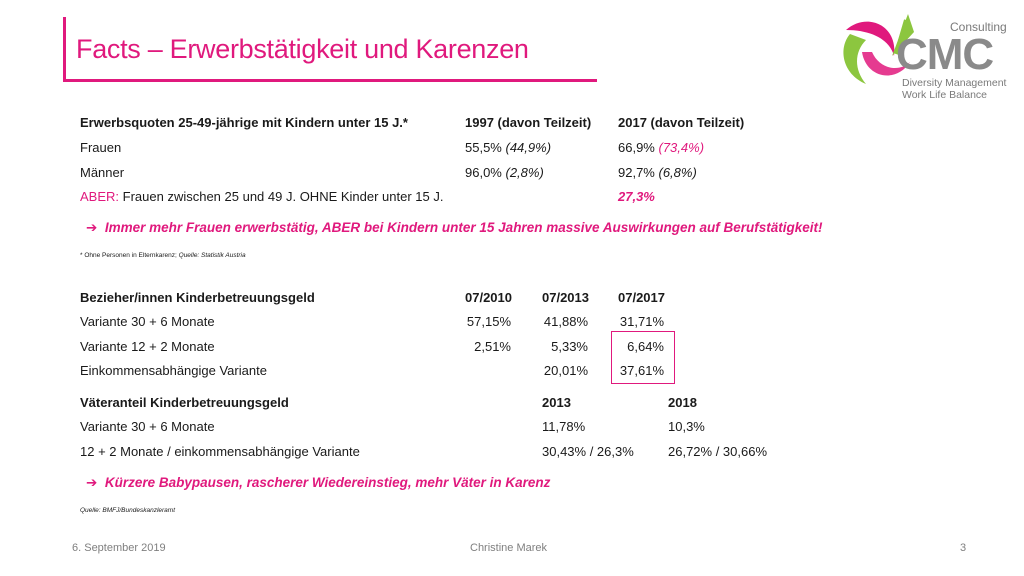  I want to click on title-frame-vertical, so click(64, 49).